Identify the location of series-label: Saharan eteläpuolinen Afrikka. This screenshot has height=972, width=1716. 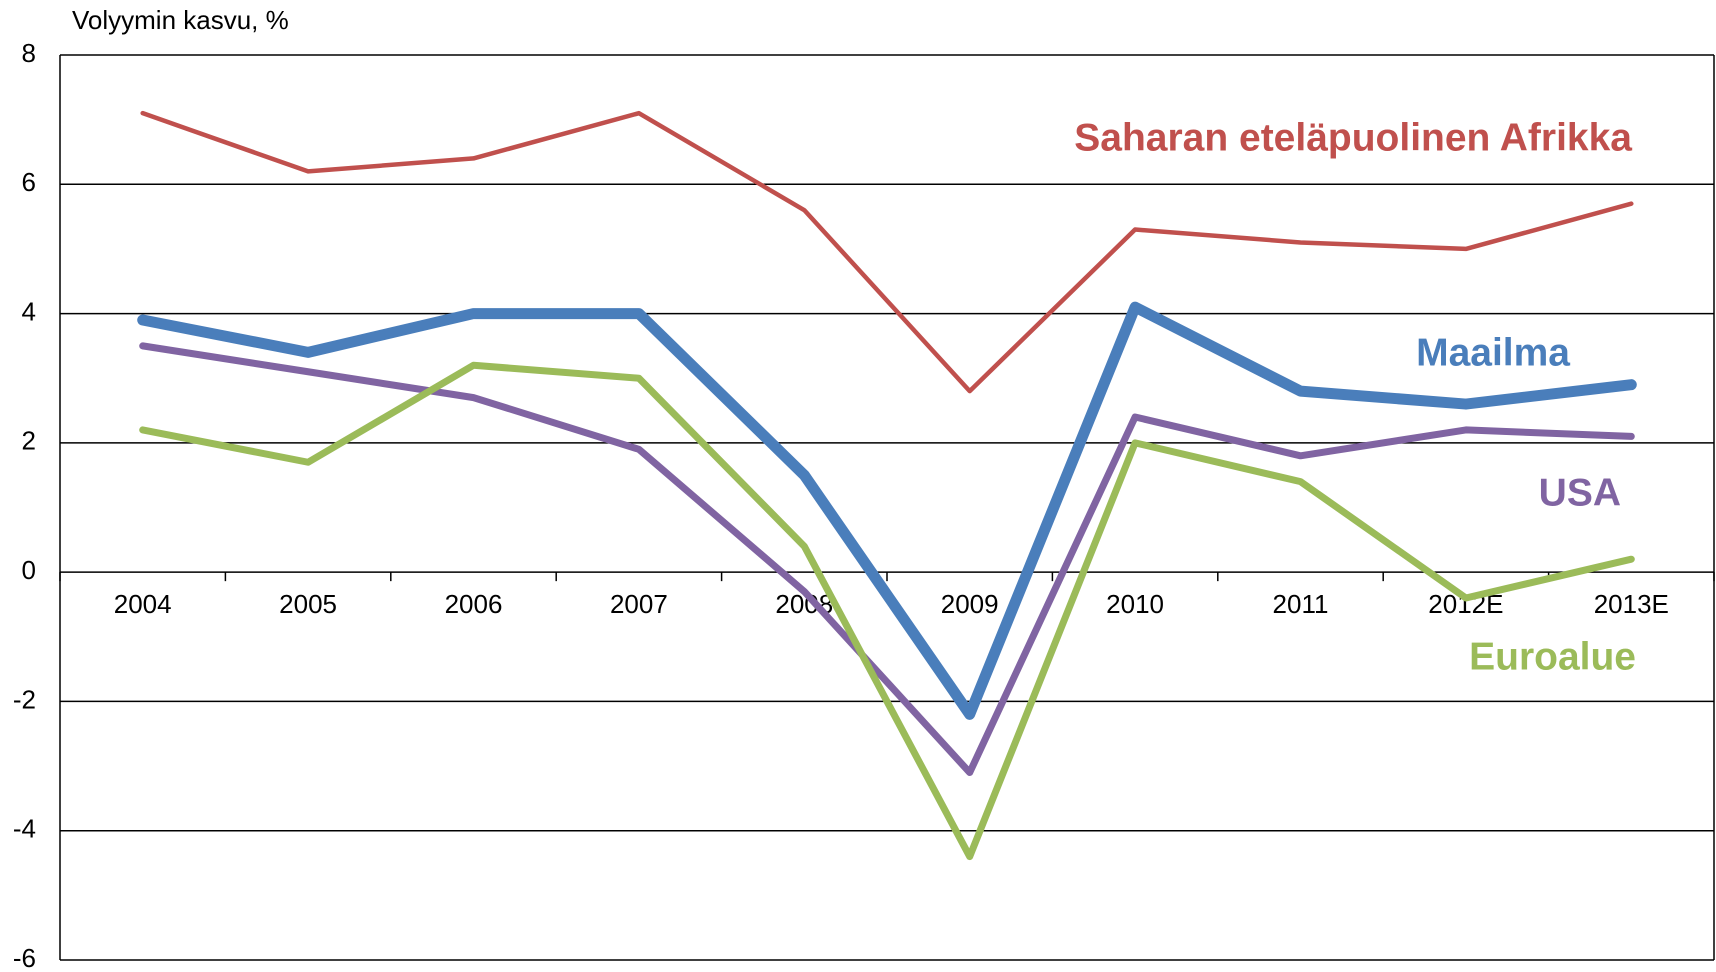
(1353, 137).